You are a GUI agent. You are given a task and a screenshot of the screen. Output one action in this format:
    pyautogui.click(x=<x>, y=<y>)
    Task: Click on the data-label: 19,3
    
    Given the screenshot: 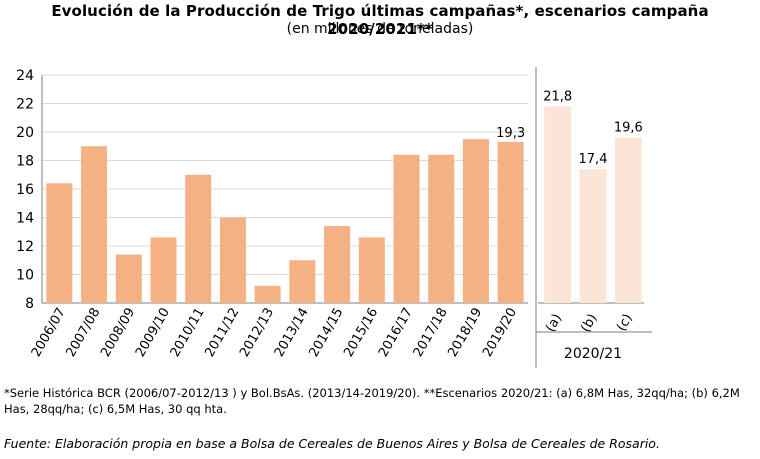 What is the action you would take?
    pyautogui.click(x=510, y=133)
    